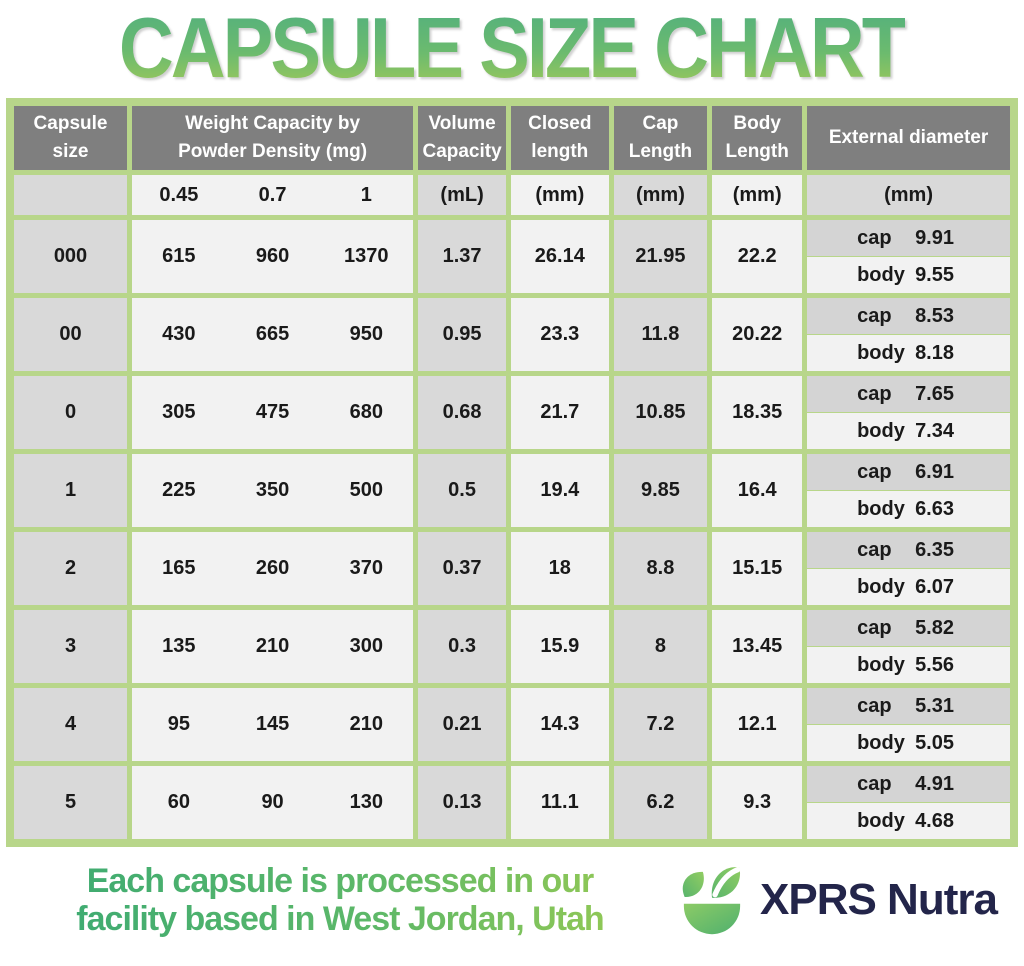  Describe the element at coordinates (462, 412) in the screenshot. I see `volume-cell: 0.68` at that location.